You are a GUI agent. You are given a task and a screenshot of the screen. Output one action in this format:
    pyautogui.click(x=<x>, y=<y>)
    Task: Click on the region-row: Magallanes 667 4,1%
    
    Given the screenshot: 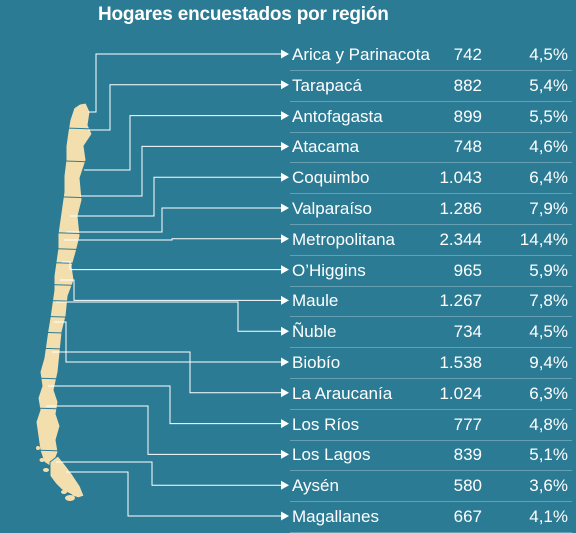 What is the action you would take?
    pyautogui.click(x=431, y=517)
    